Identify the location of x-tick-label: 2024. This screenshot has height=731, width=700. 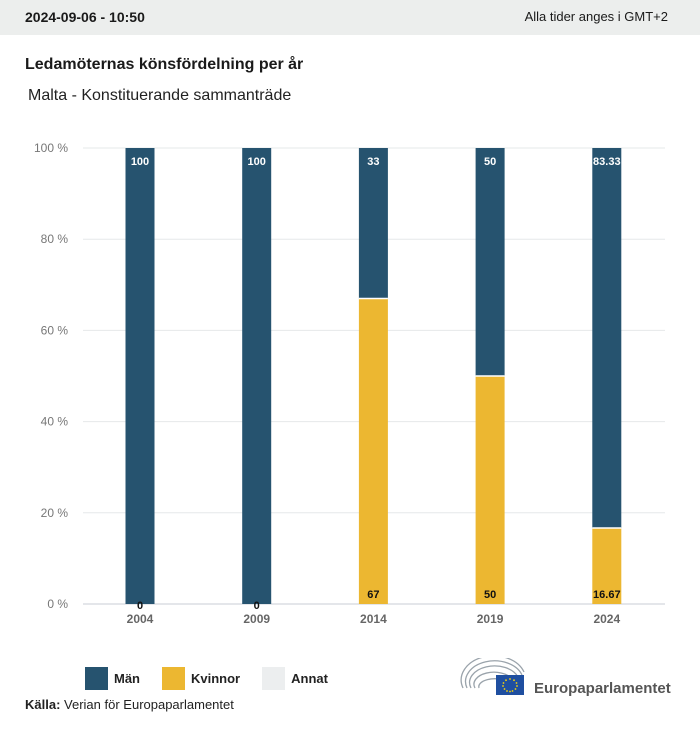
(606, 619).